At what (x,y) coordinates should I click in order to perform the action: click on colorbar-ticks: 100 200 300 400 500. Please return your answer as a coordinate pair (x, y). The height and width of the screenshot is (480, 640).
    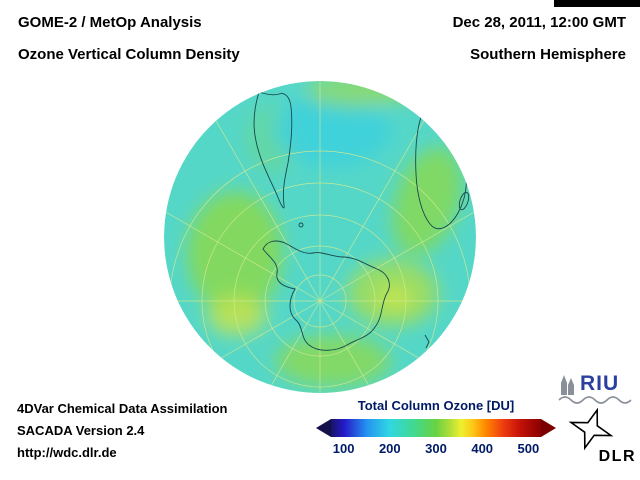
    Looking at the image, I should click on (436, 449).